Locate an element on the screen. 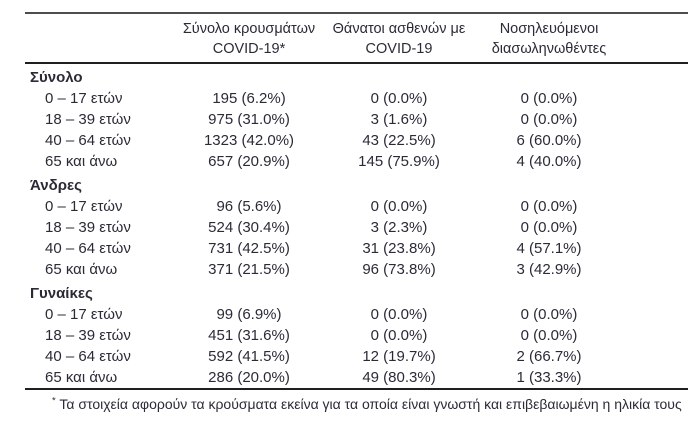 The height and width of the screenshot is (433, 700). column-header-intubated: Νοσηλευόμενοι διασωληνωθέντες is located at coordinates (549, 38).